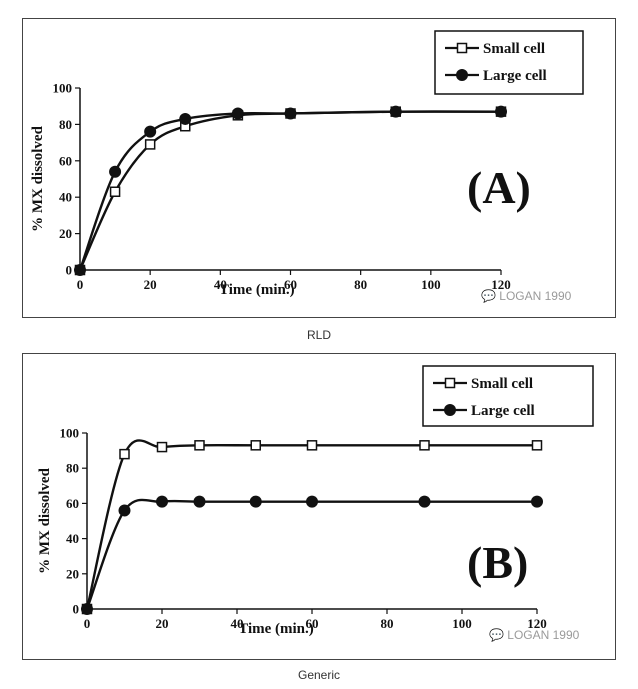 This screenshot has width=638, height=689. What do you see at coordinates (237, 623) in the screenshot?
I see `chart-b-x-tick-label: 40` at bounding box center [237, 623].